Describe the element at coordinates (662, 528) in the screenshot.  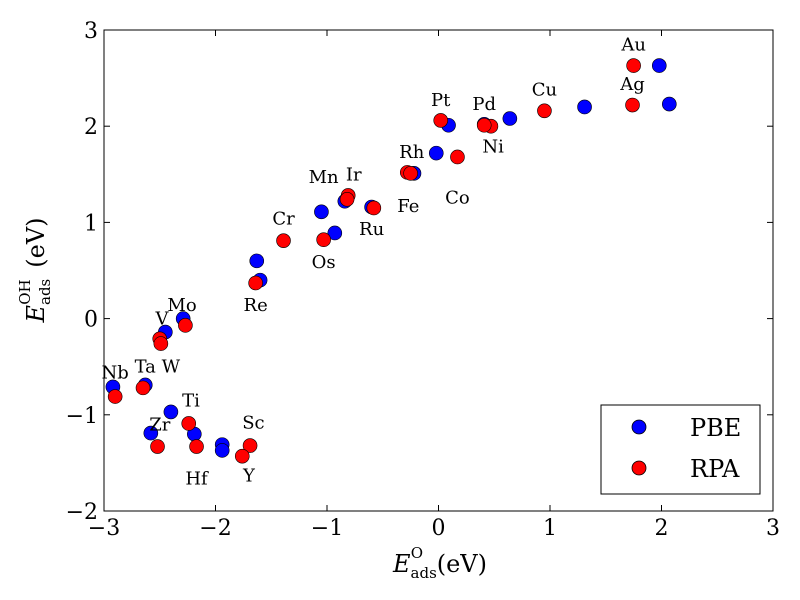
I see `x-tick-label: 2` at that location.